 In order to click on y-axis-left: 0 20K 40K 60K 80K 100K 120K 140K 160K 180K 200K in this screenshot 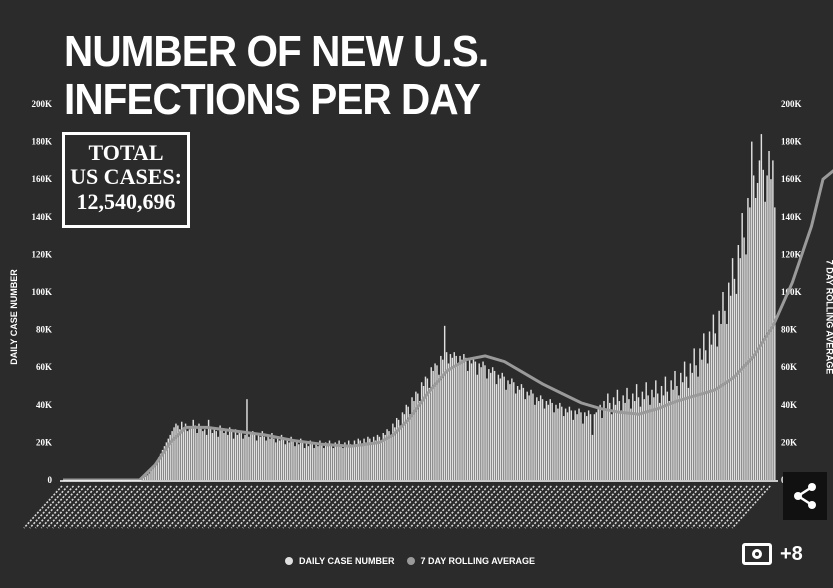, I will do `click(41, 292)`.